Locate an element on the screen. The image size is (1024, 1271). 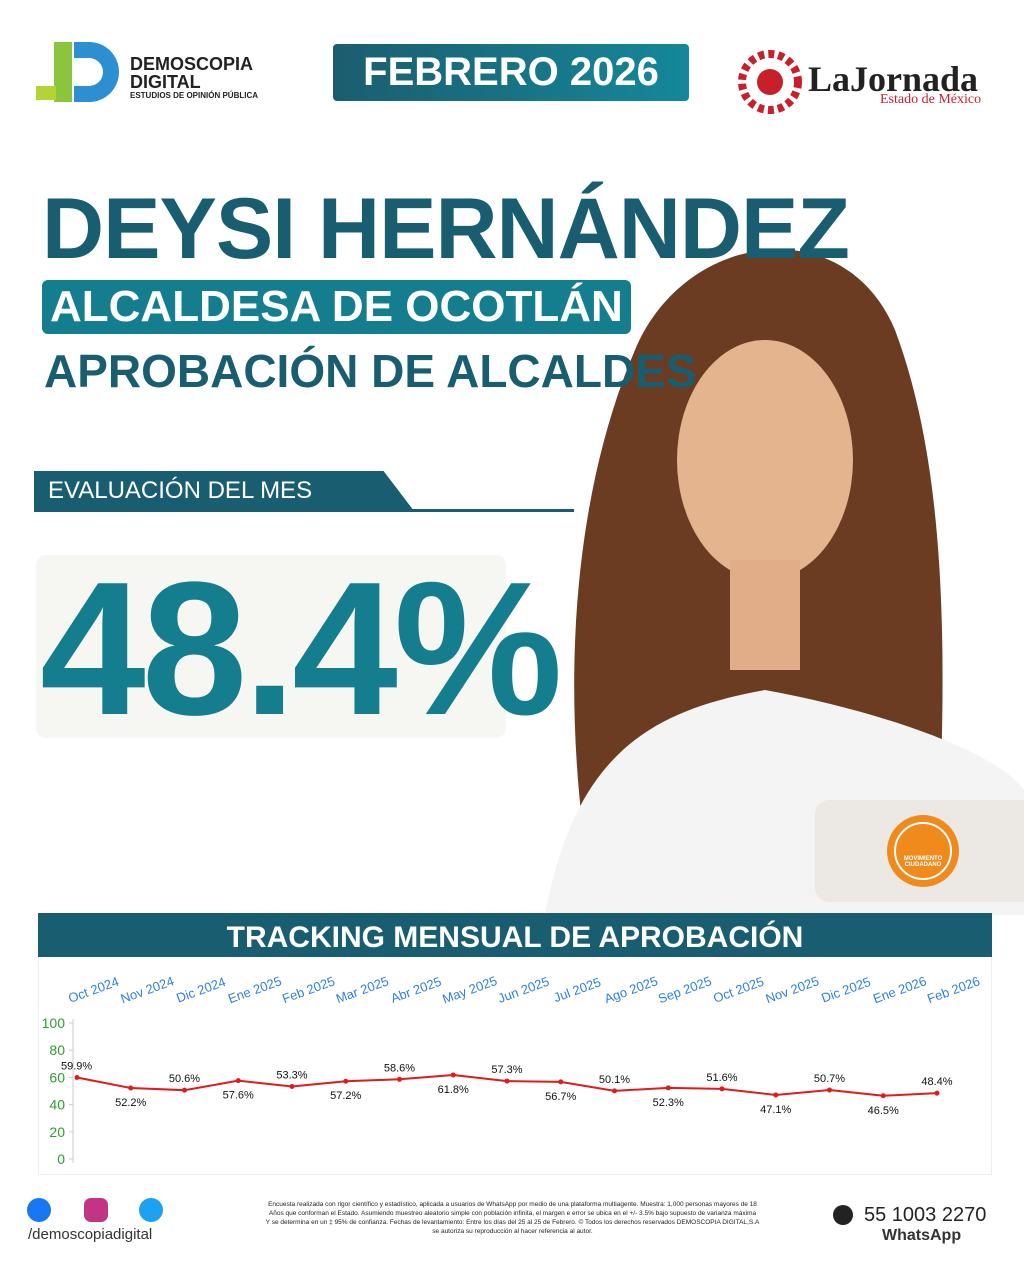
x-tick-label: Jun 2025 is located at coordinates (523, 990).